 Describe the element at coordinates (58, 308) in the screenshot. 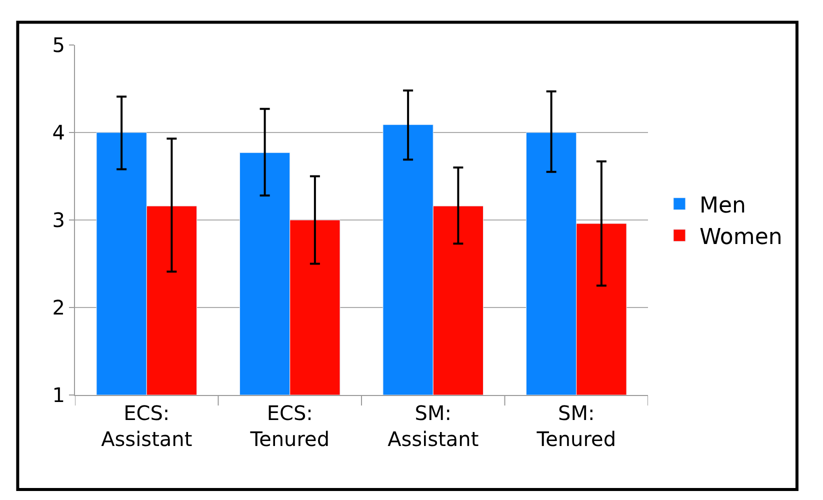

I see `y-tick-label: 2` at that location.